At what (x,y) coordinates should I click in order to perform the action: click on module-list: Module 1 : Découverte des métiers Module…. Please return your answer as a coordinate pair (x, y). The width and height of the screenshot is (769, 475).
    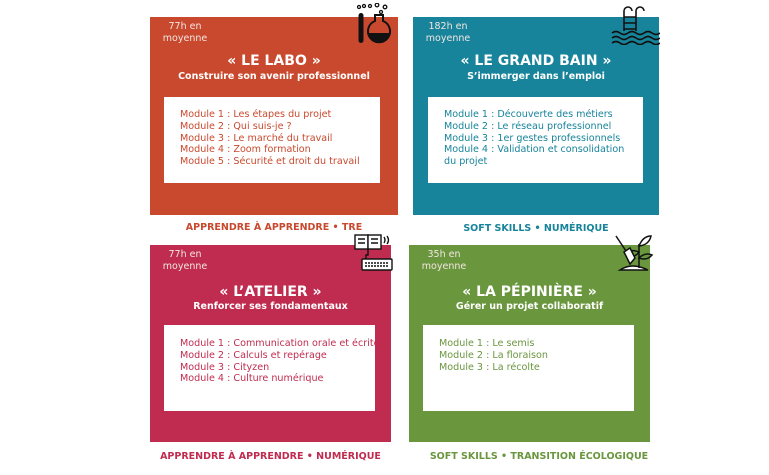
    Looking at the image, I should click on (535, 140).